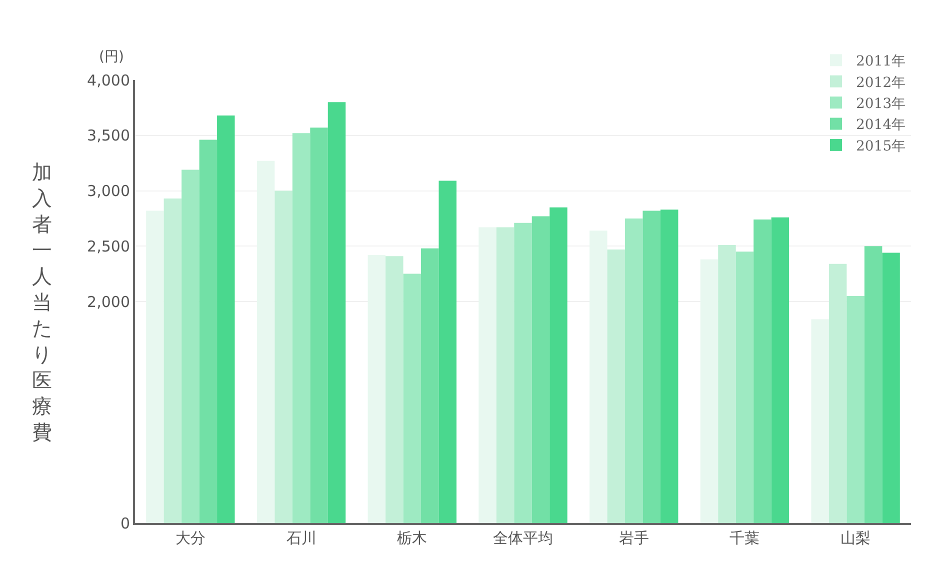 The width and height of the screenshot is (931, 568). I want to click on x-tick-label: 大分, so click(190, 538).